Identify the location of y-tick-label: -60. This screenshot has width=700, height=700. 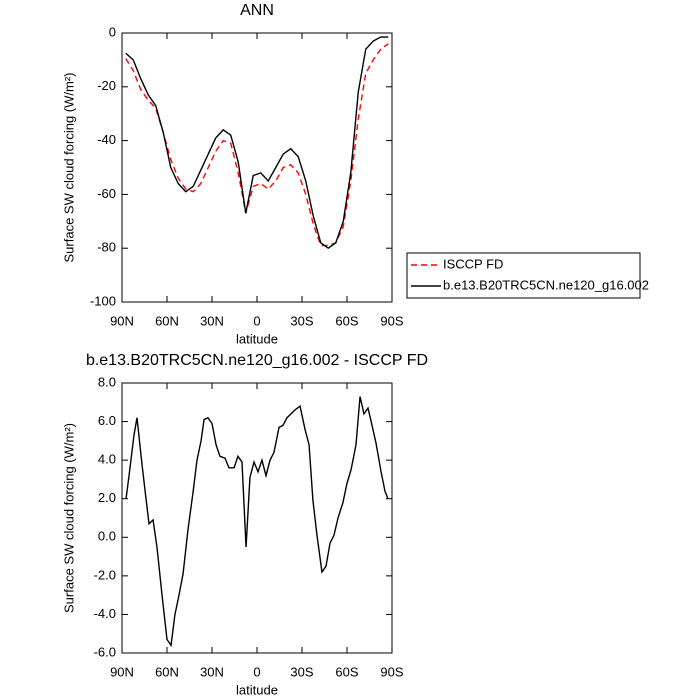
(106, 193).